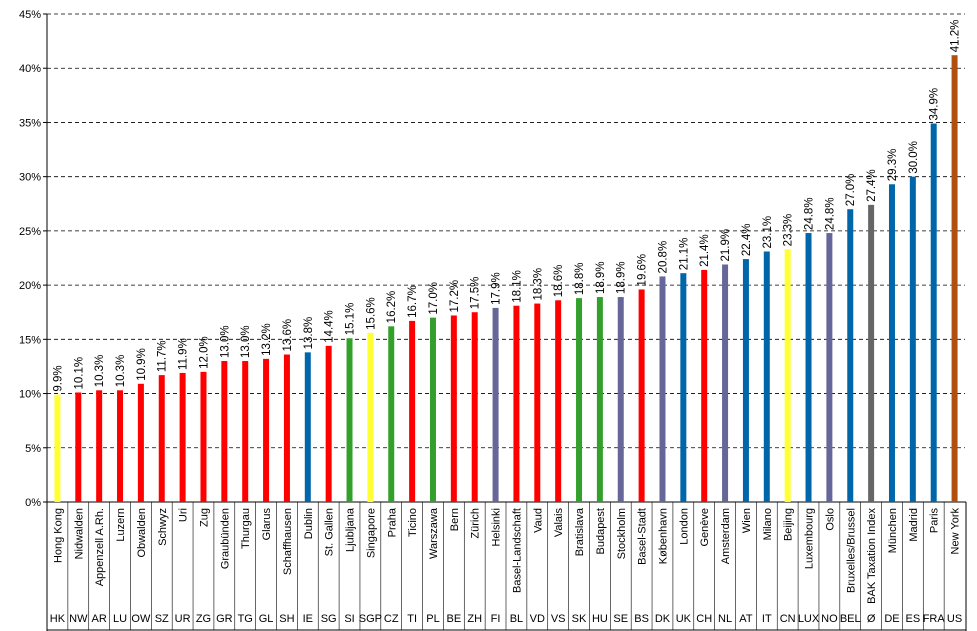  Describe the element at coordinates (330, 326) in the screenshot. I see `value-label: 14.4%` at that location.